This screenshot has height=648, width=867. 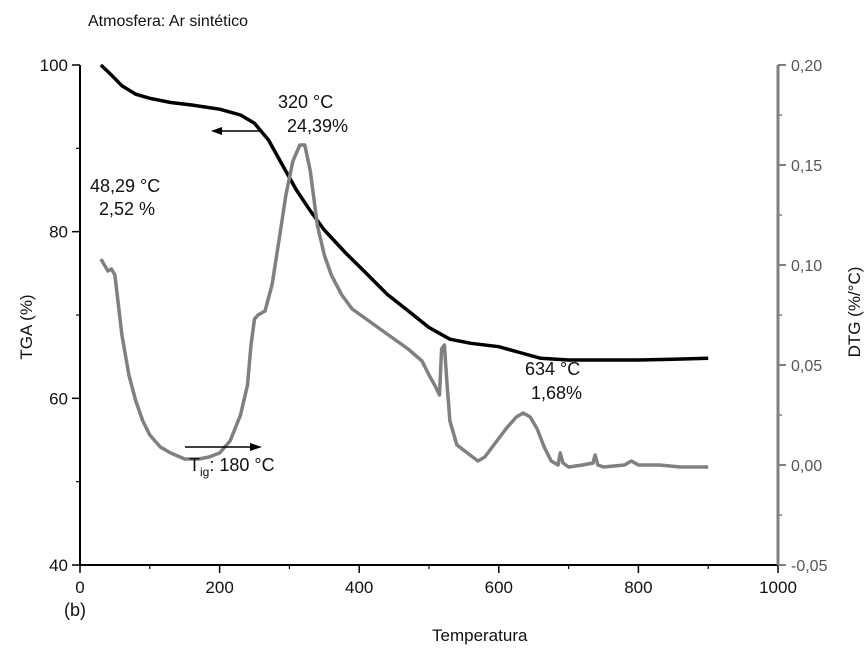 I want to click on y2-tick-label: -0,05, so click(x=809, y=566).